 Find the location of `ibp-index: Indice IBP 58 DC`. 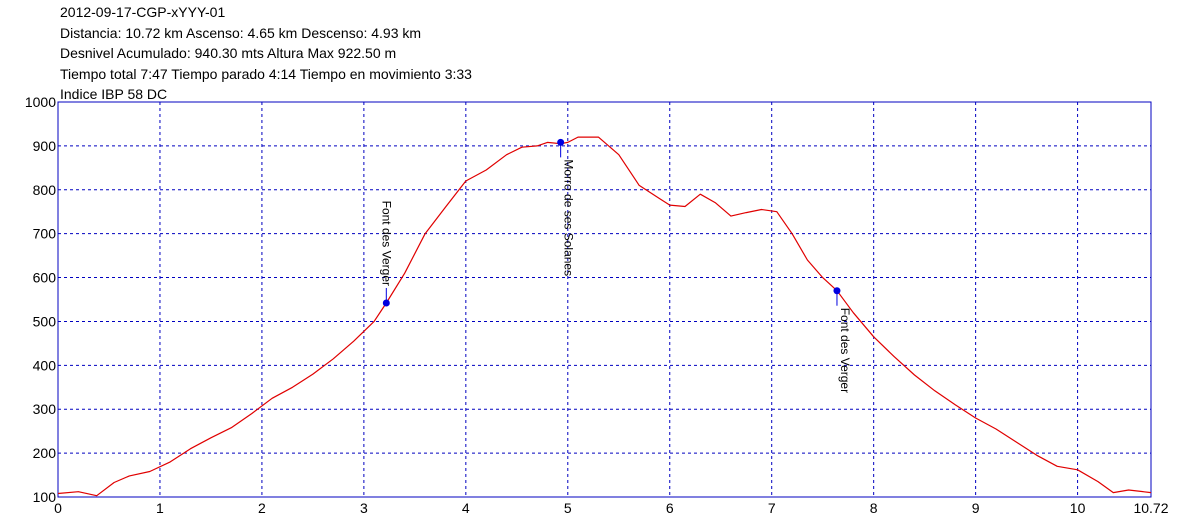

ibp-index: Indice IBP 58 DC is located at coordinates (114, 94).